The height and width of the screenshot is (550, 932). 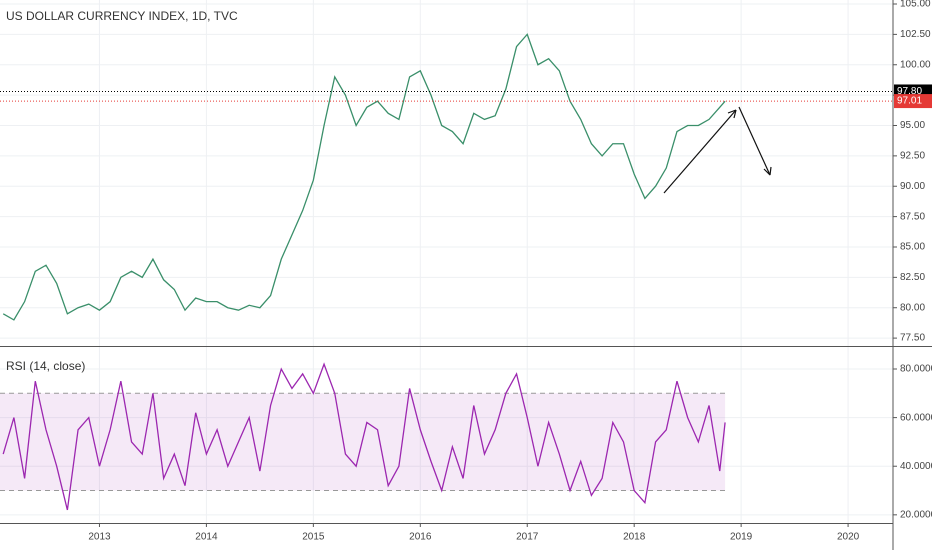 What do you see at coordinates (912, 277) in the screenshot?
I see `y-tick-label: 82.50` at bounding box center [912, 277].